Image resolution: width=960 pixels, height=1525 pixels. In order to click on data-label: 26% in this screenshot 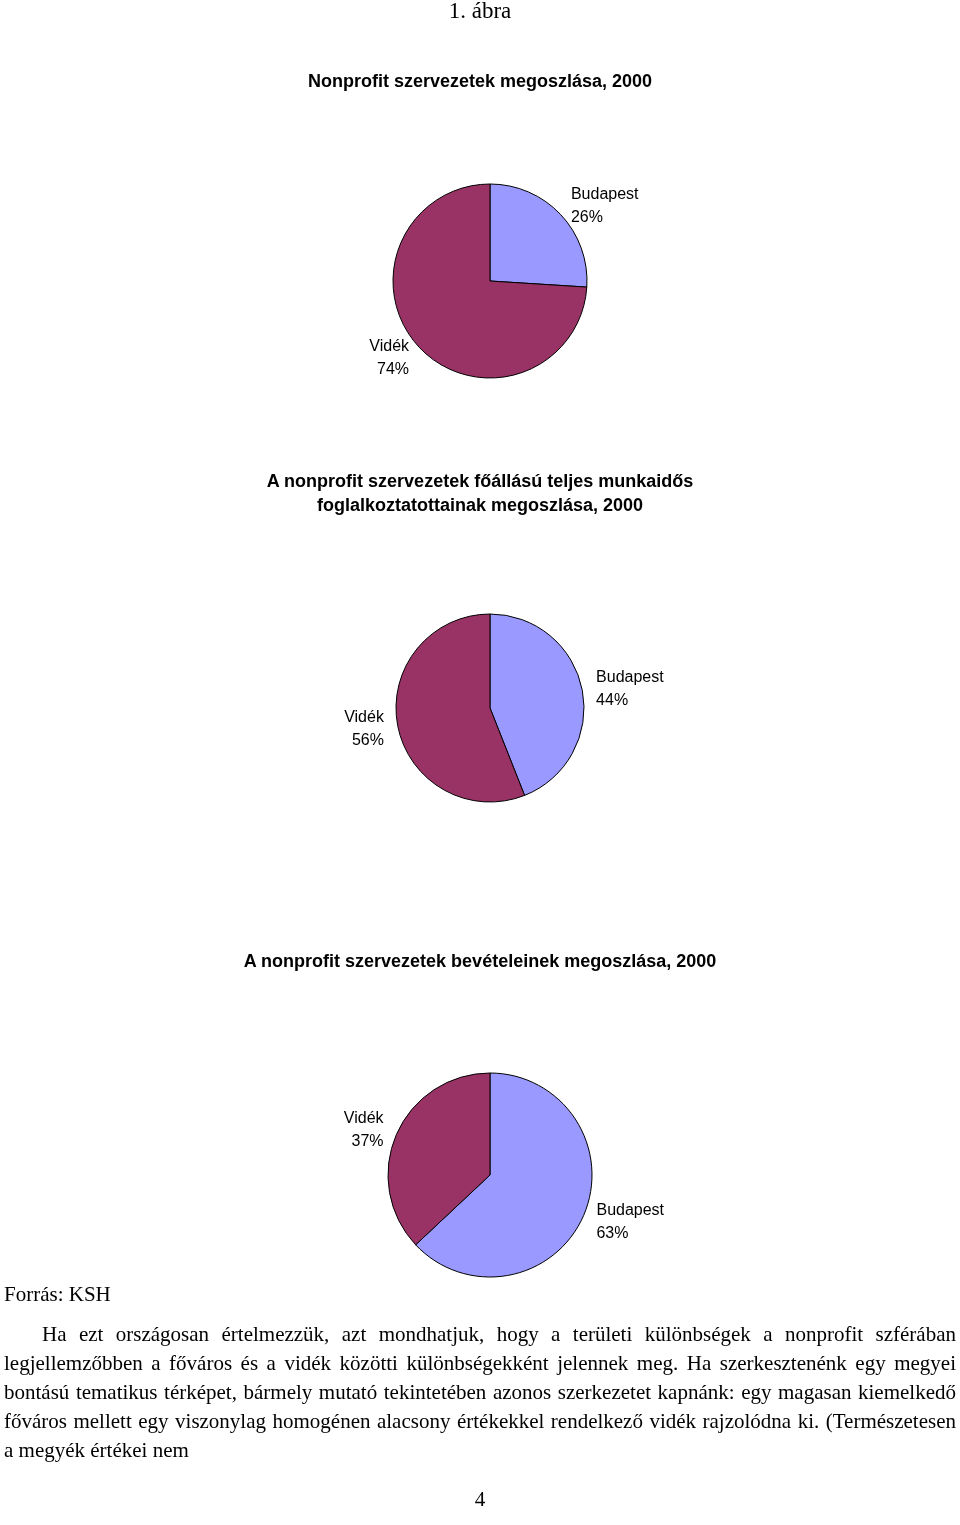, I will do `click(586, 217)`.